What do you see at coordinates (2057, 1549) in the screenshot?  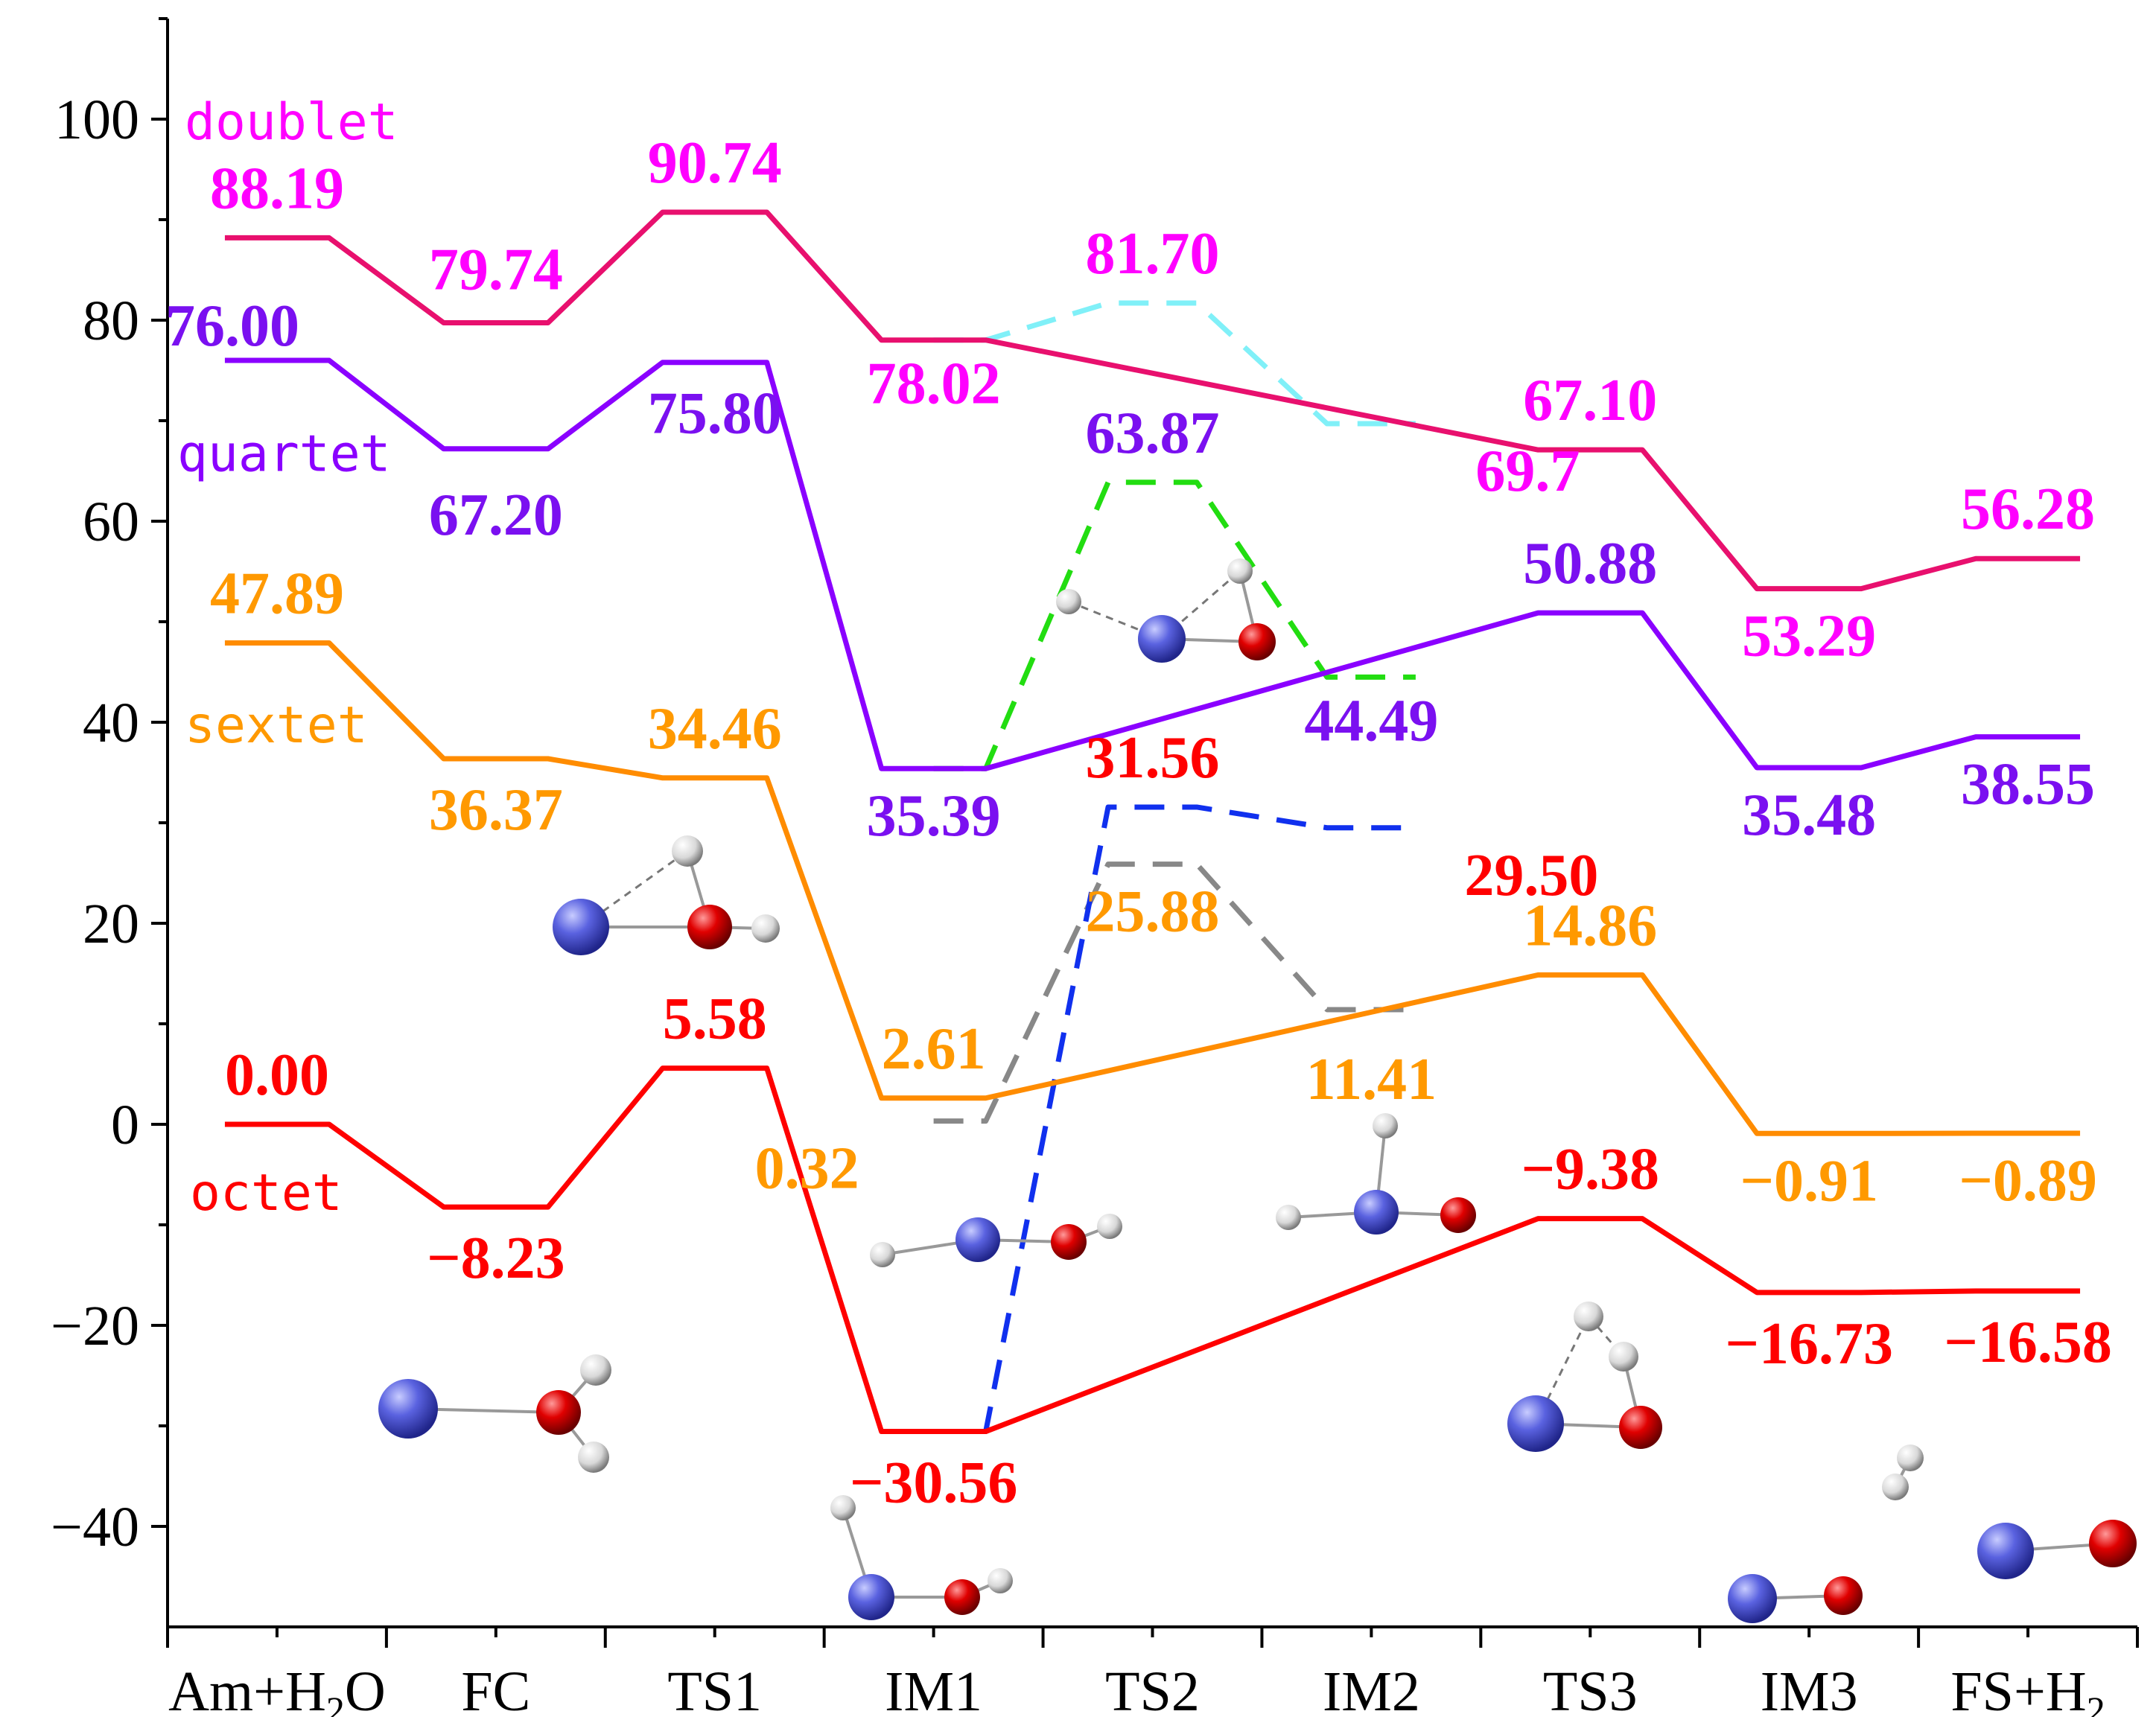 I see `structure-fs` at bounding box center [2057, 1549].